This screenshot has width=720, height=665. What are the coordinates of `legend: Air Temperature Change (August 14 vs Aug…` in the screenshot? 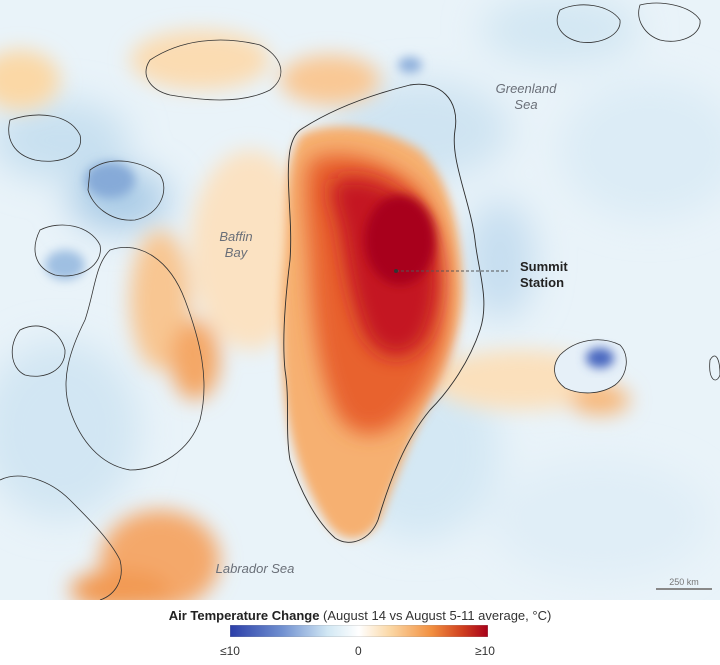 It's located at (360, 632).